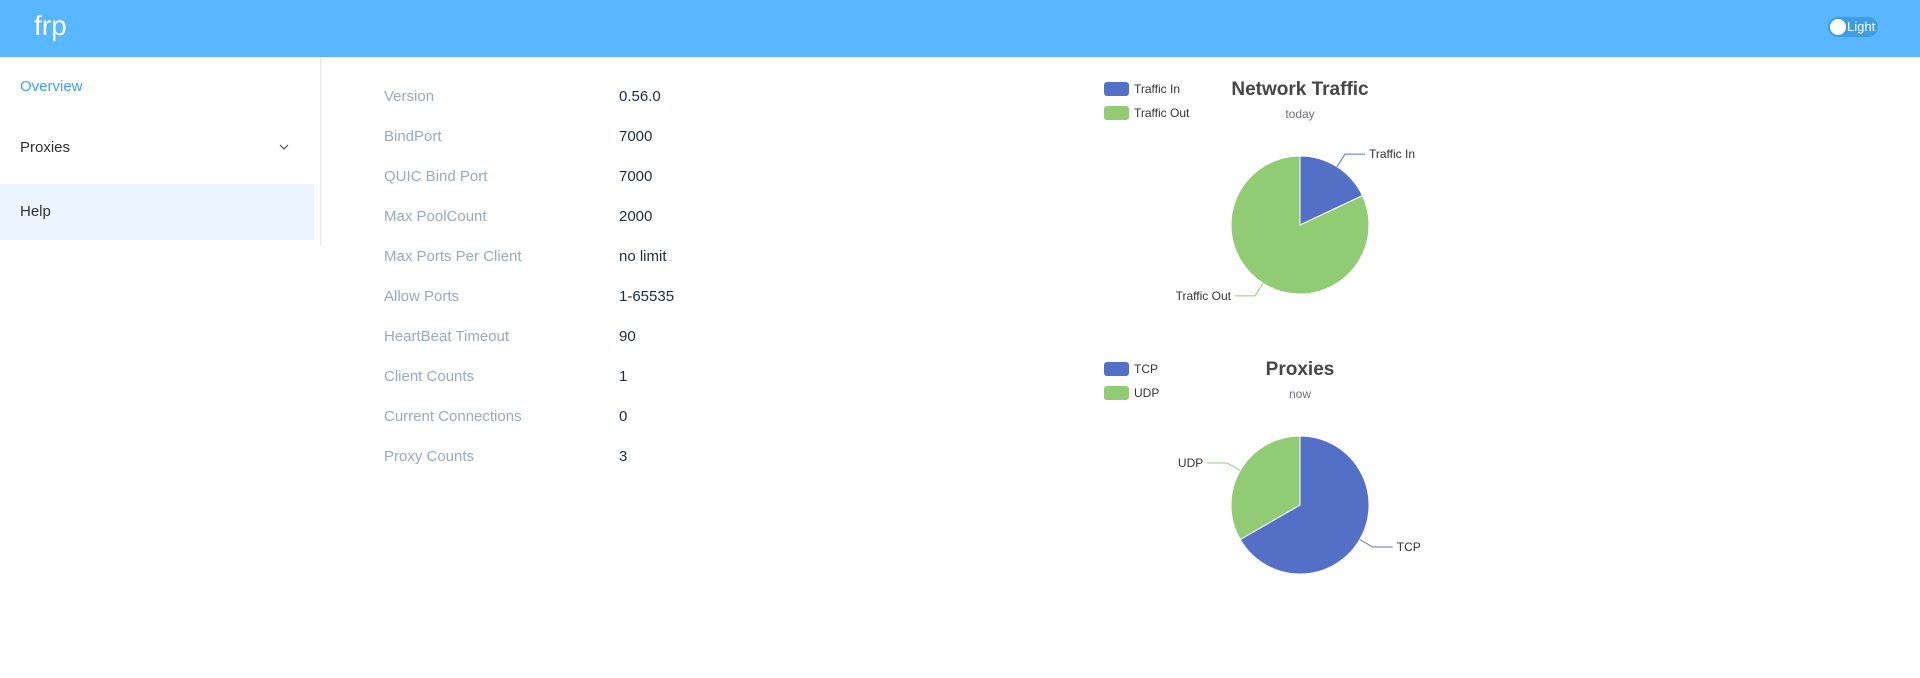  Describe the element at coordinates (647, 296) in the screenshot. I see `info-value: 1-65535` at that location.